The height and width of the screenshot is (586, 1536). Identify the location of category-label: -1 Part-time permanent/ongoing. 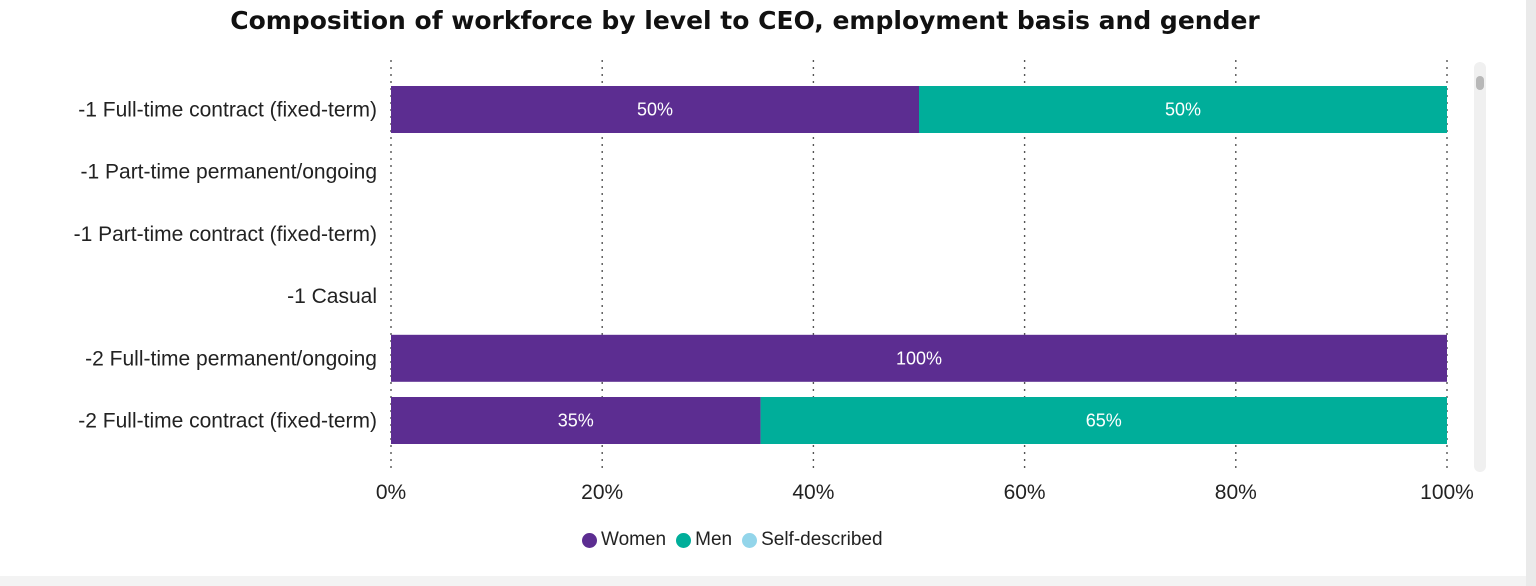
(229, 172).